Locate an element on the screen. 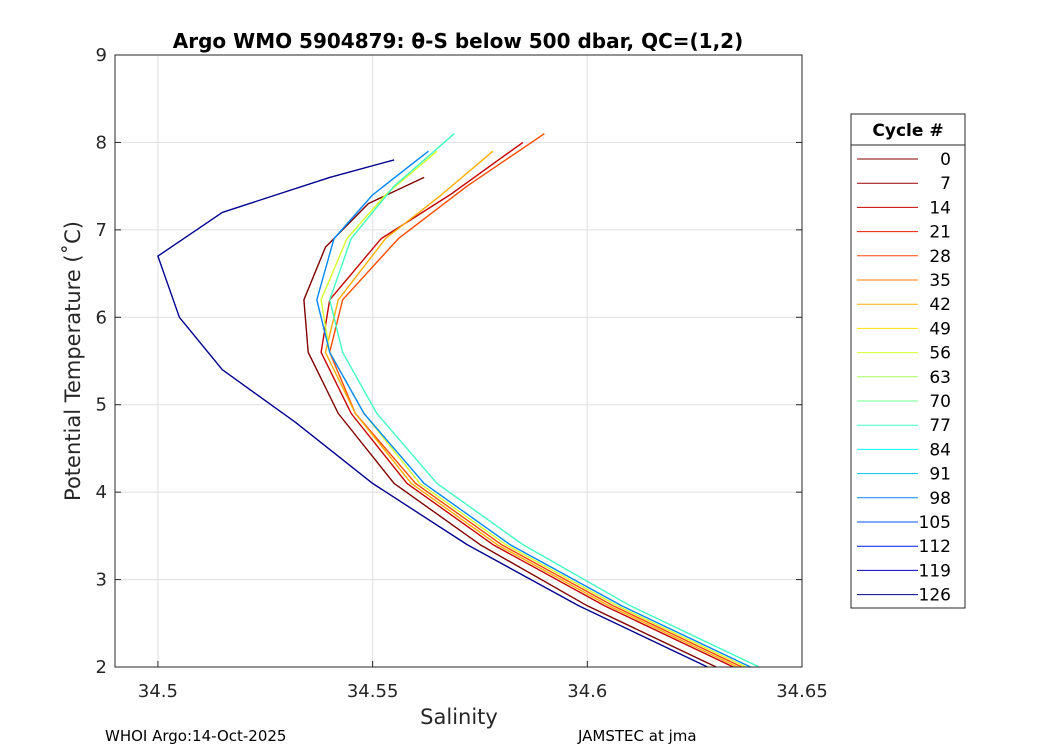 The height and width of the screenshot is (750, 1050). legend-label-84: 84 is located at coordinates (940, 450).